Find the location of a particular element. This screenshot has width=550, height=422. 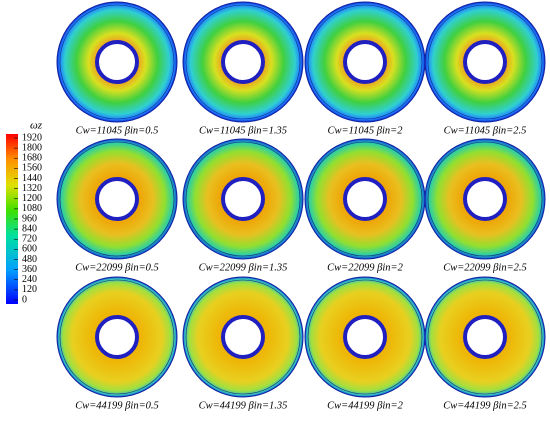

colorbar-label: 960 is located at coordinates (29, 218).